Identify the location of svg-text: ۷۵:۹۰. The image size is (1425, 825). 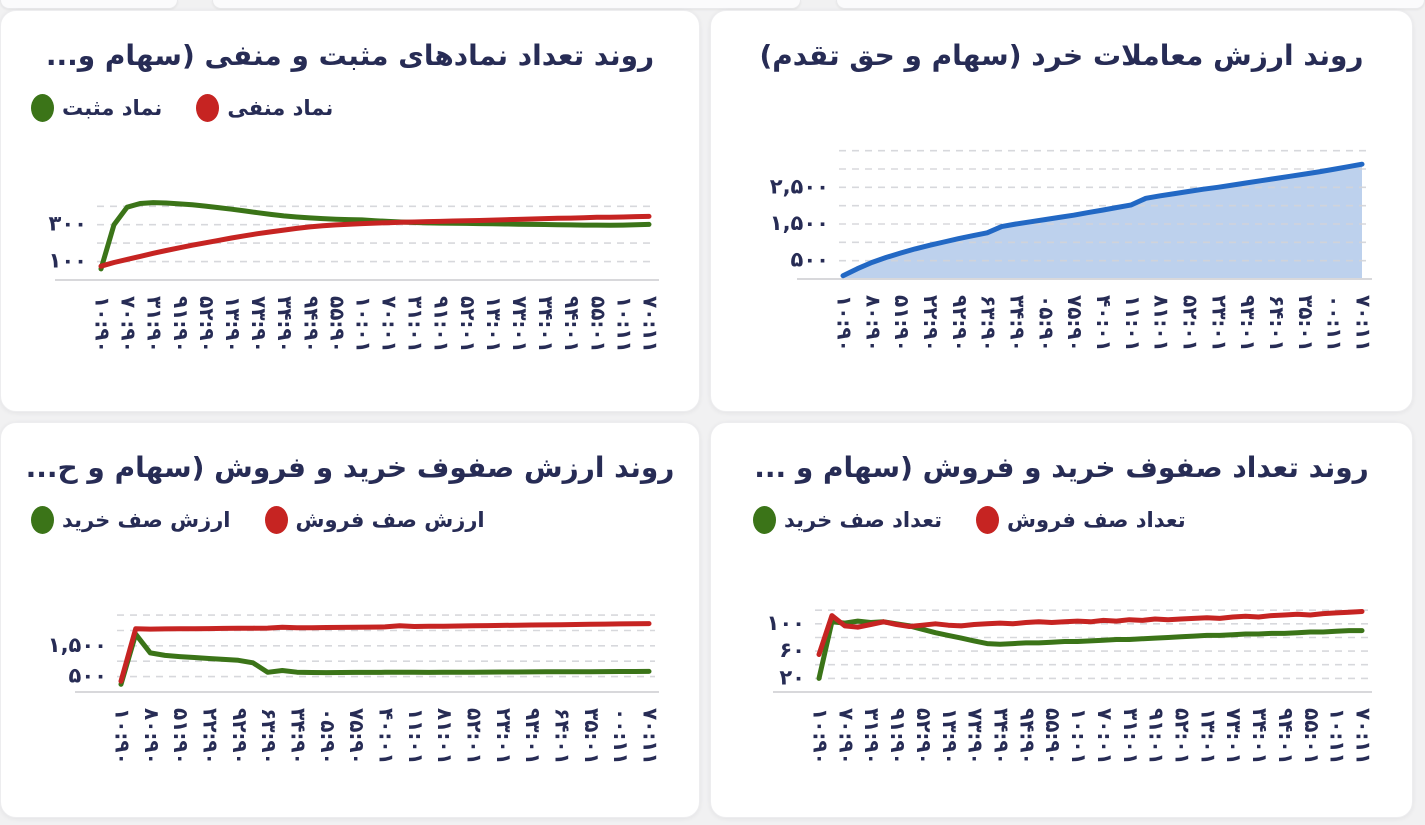
(357, 736).